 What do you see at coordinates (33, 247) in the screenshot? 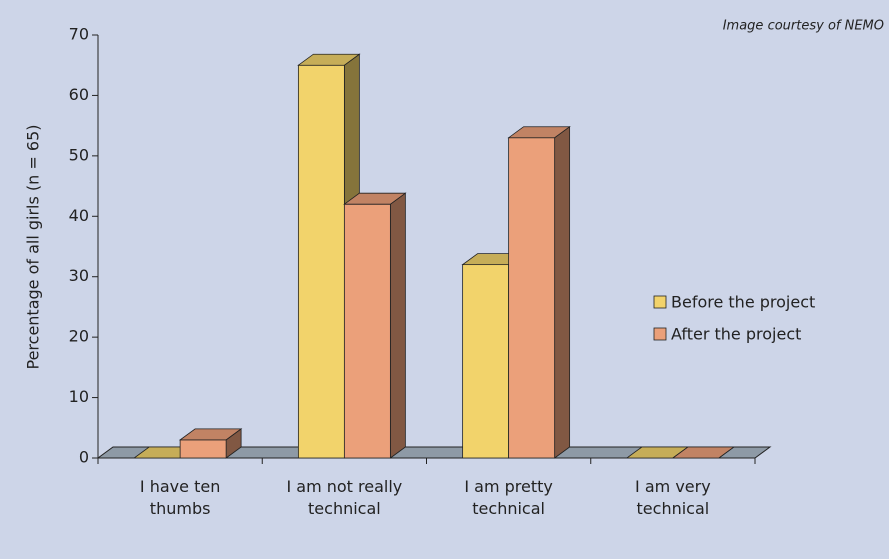
I see `y-axis-label: Percentage of all girls (n = 65)` at bounding box center [33, 247].